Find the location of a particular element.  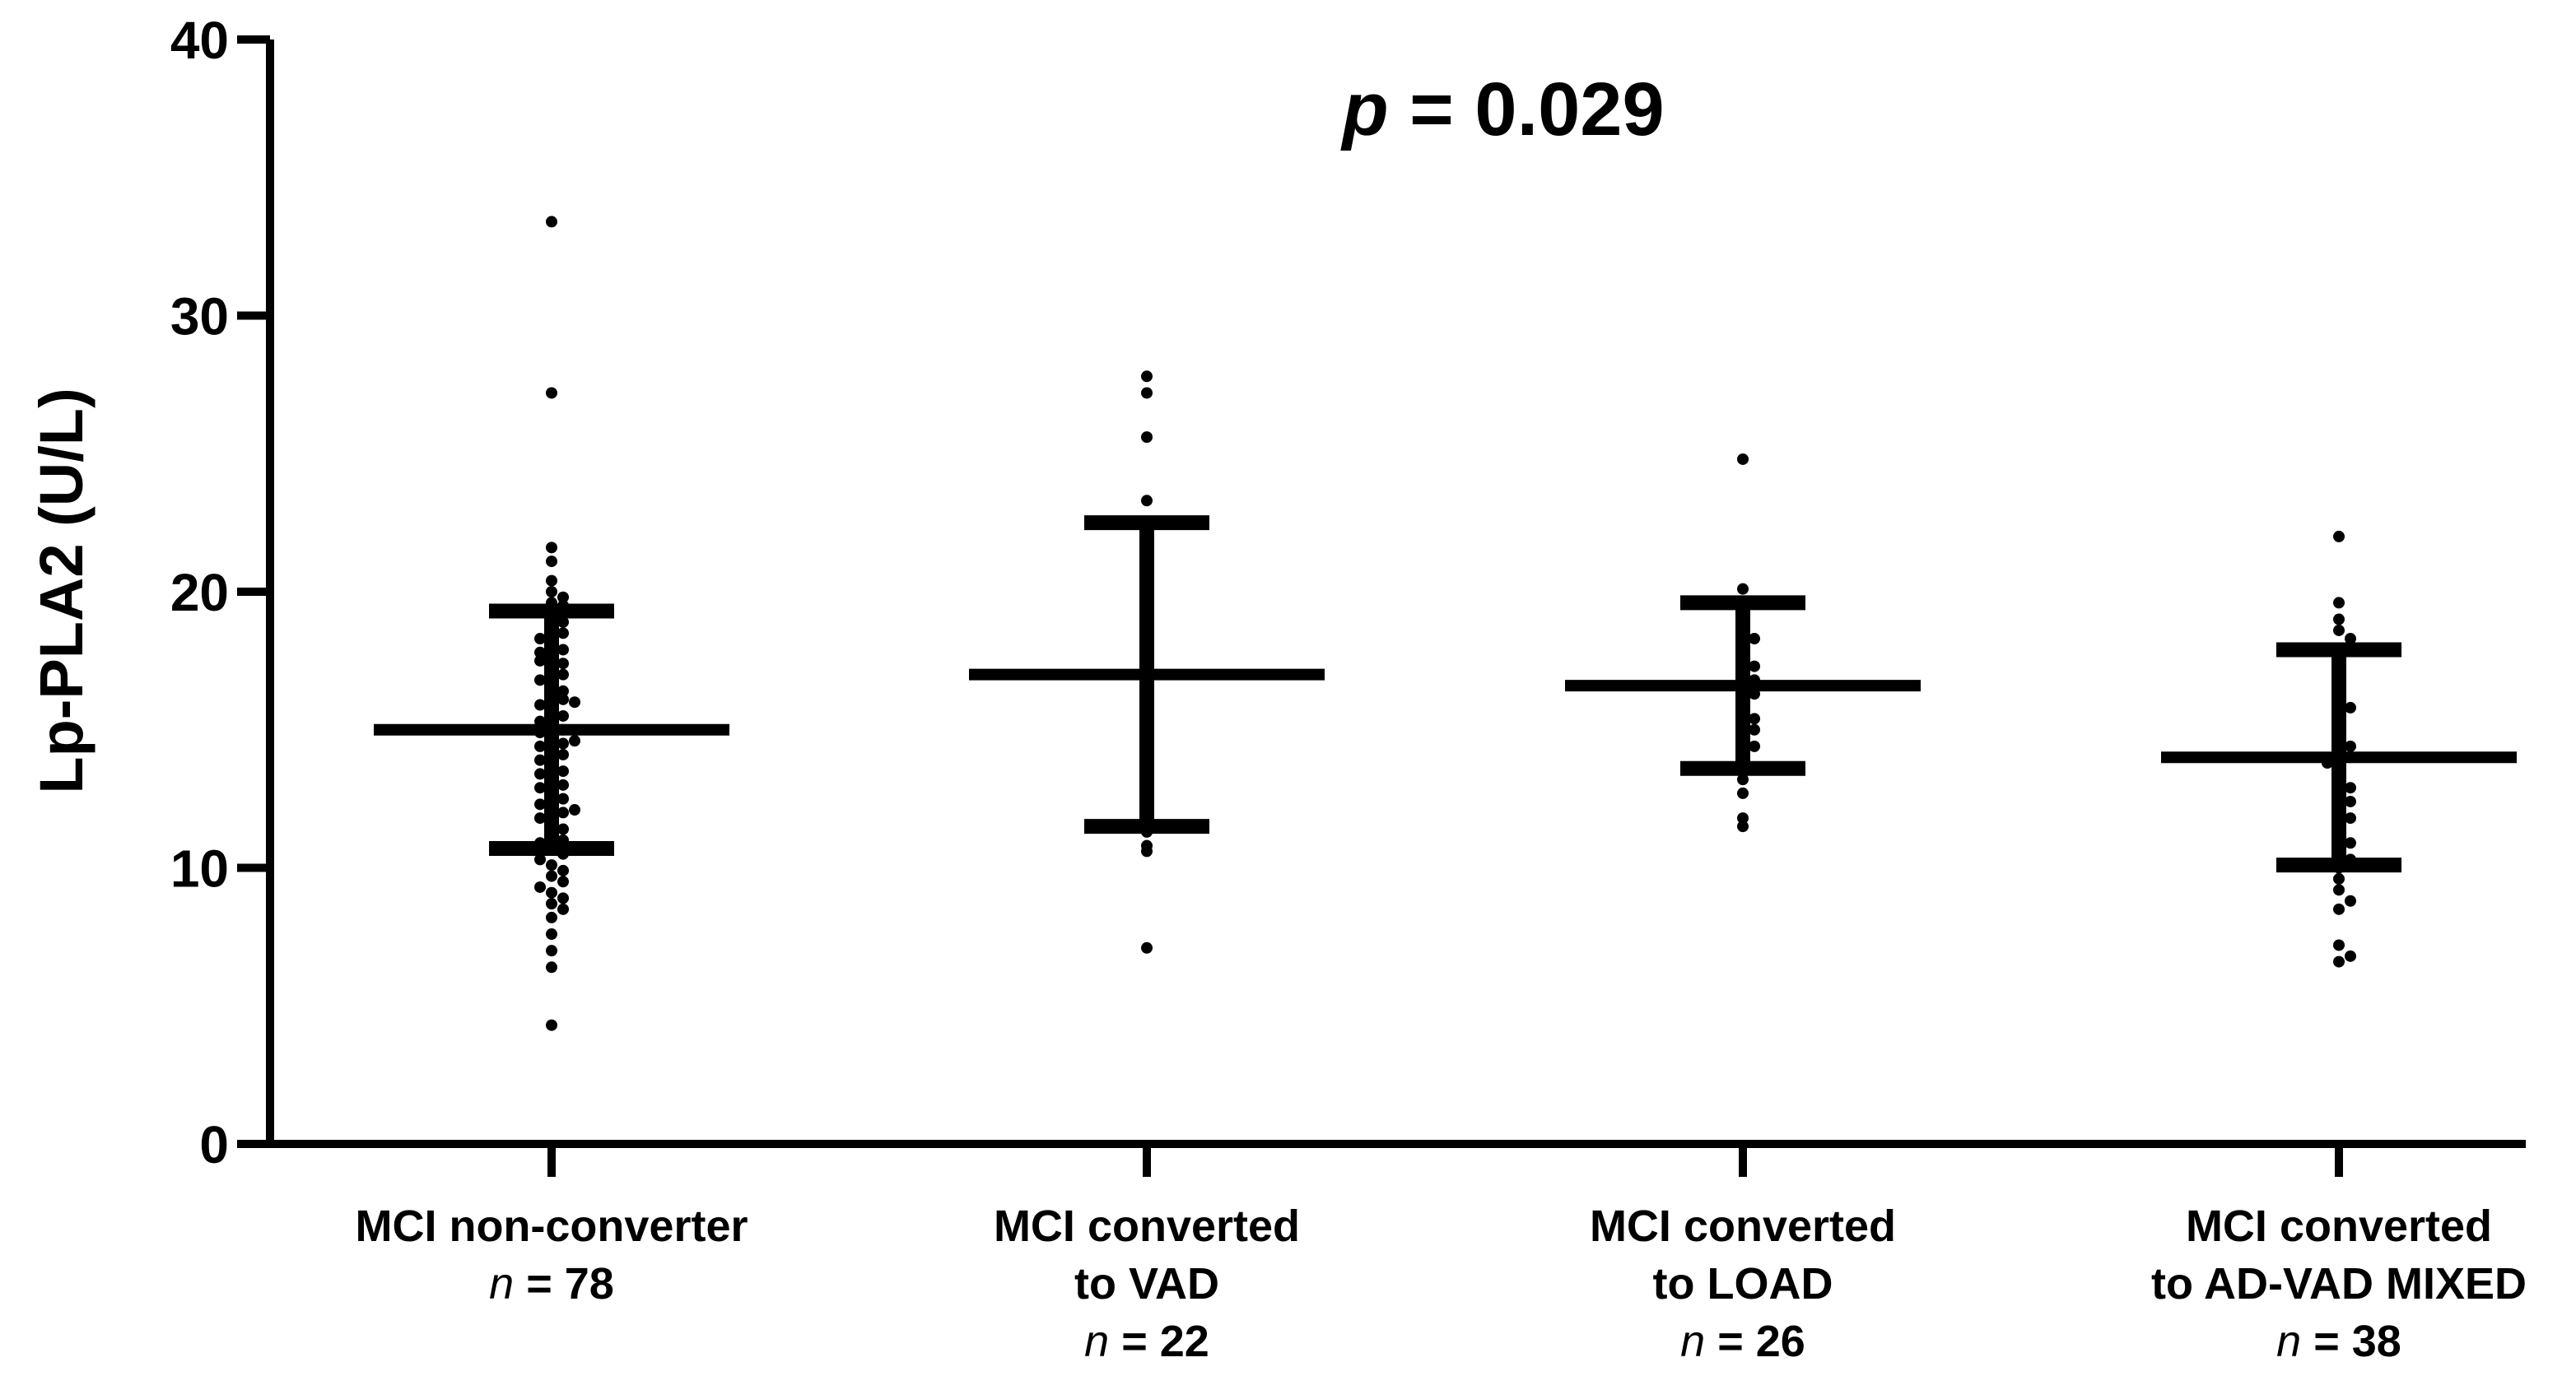

x-category-n: n = 78 is located at coordinates (551, 1284).